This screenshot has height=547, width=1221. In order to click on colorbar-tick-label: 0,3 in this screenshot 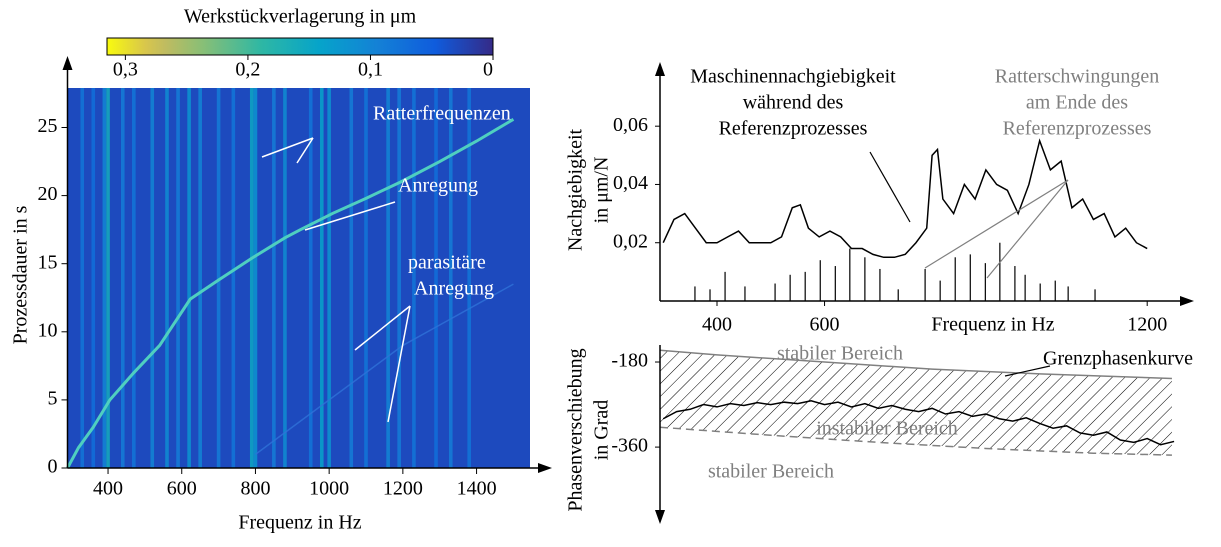, I will do `click(125, 70)`.